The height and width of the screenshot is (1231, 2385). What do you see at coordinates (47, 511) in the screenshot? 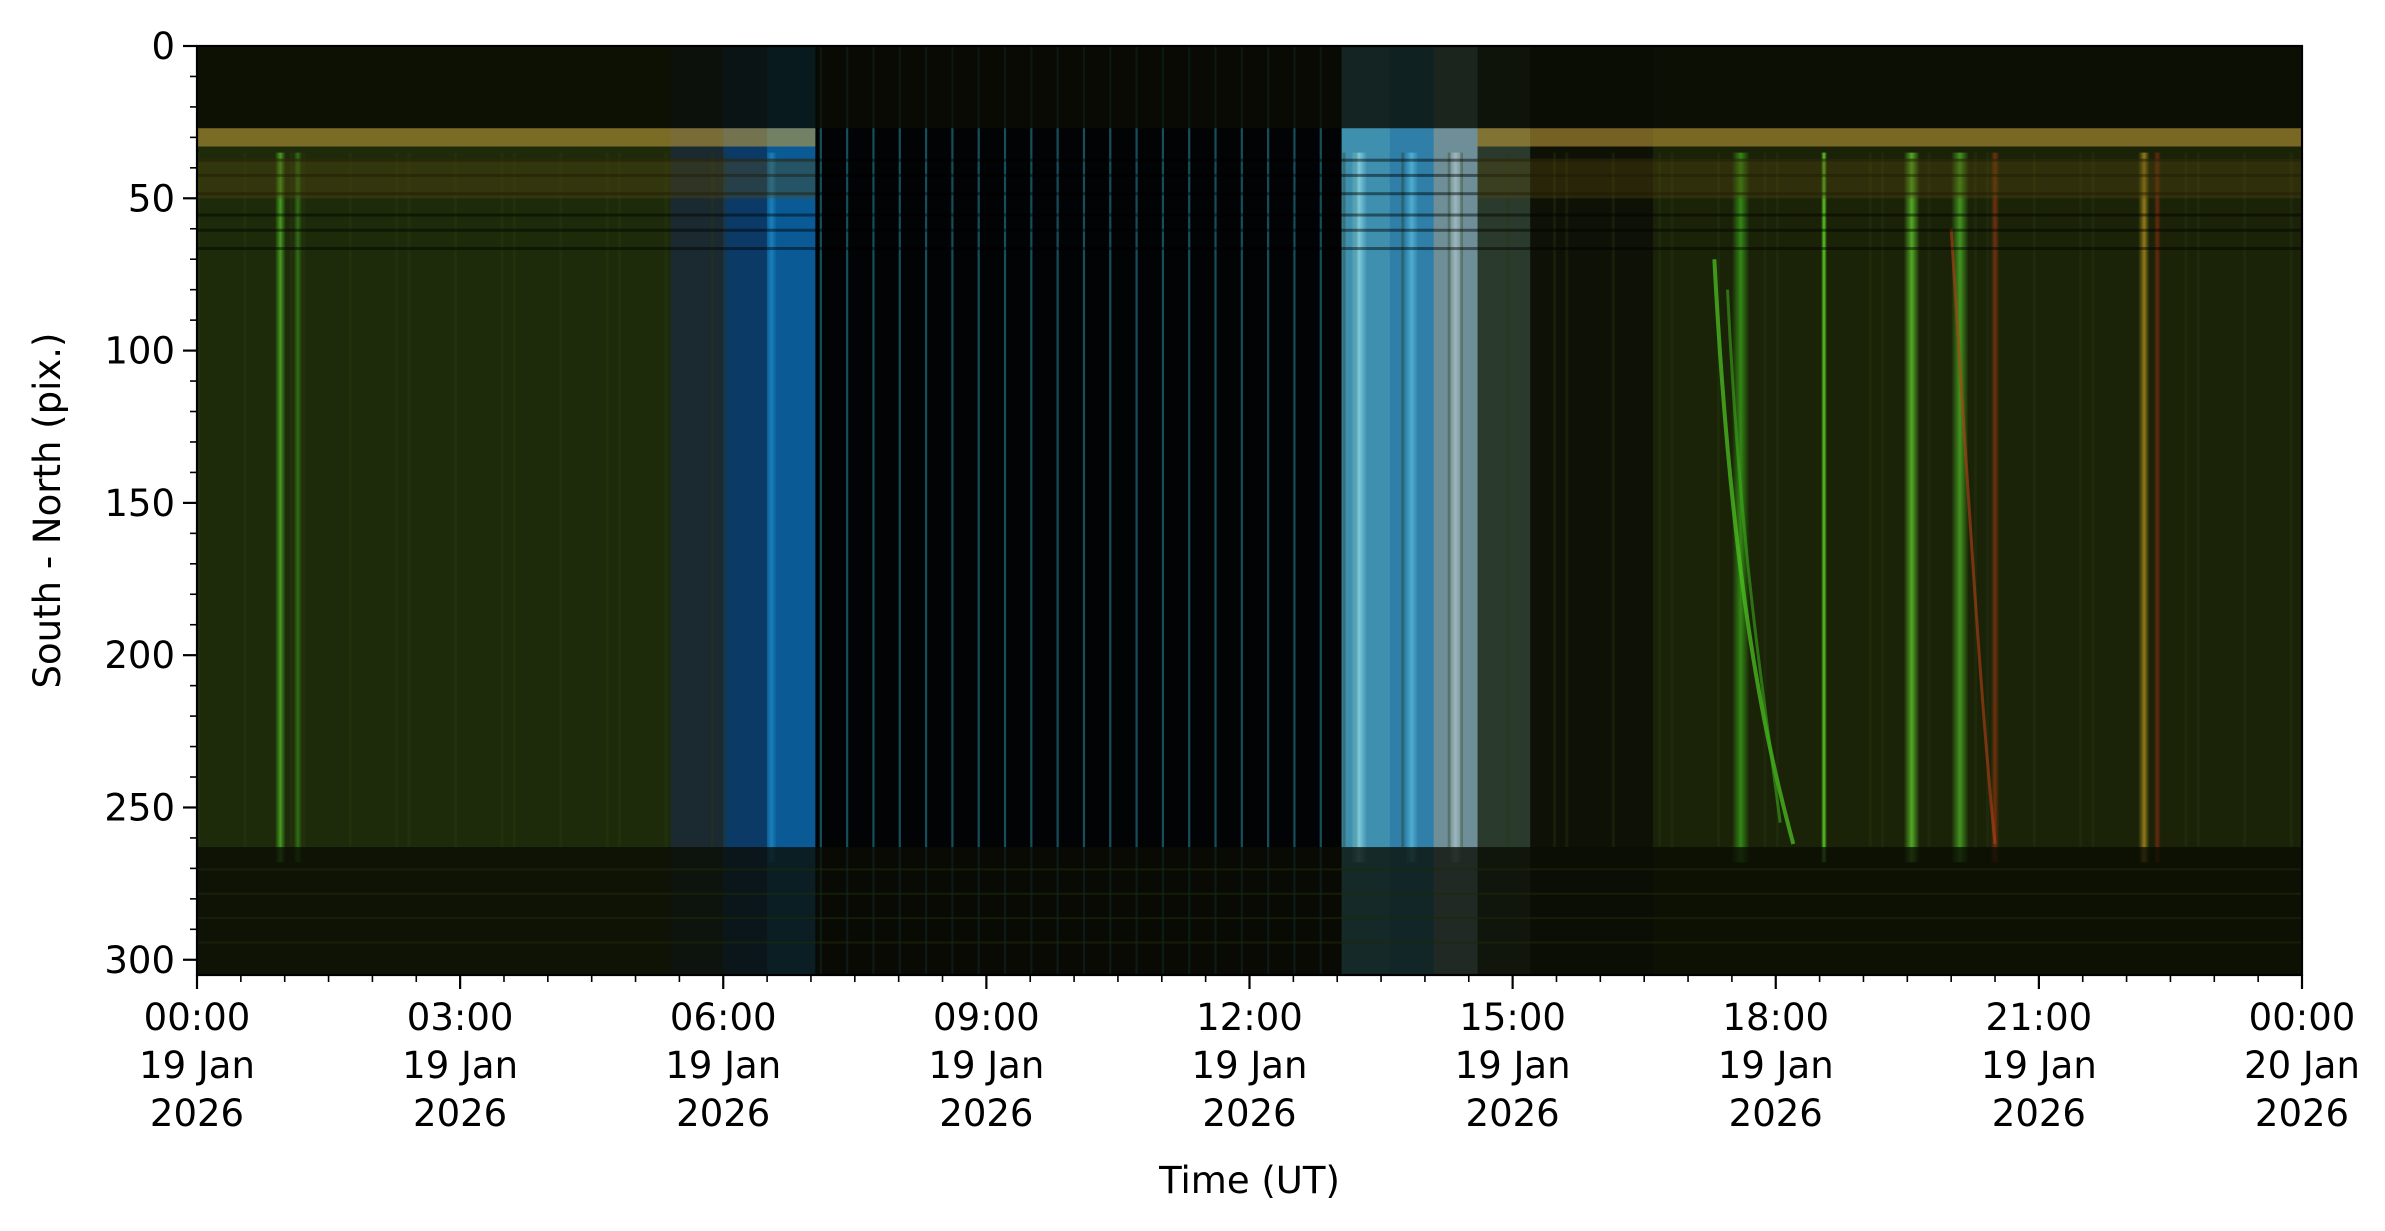
I see `y-axis-label: South - North (pix.)` at bounding box center [47, 511].